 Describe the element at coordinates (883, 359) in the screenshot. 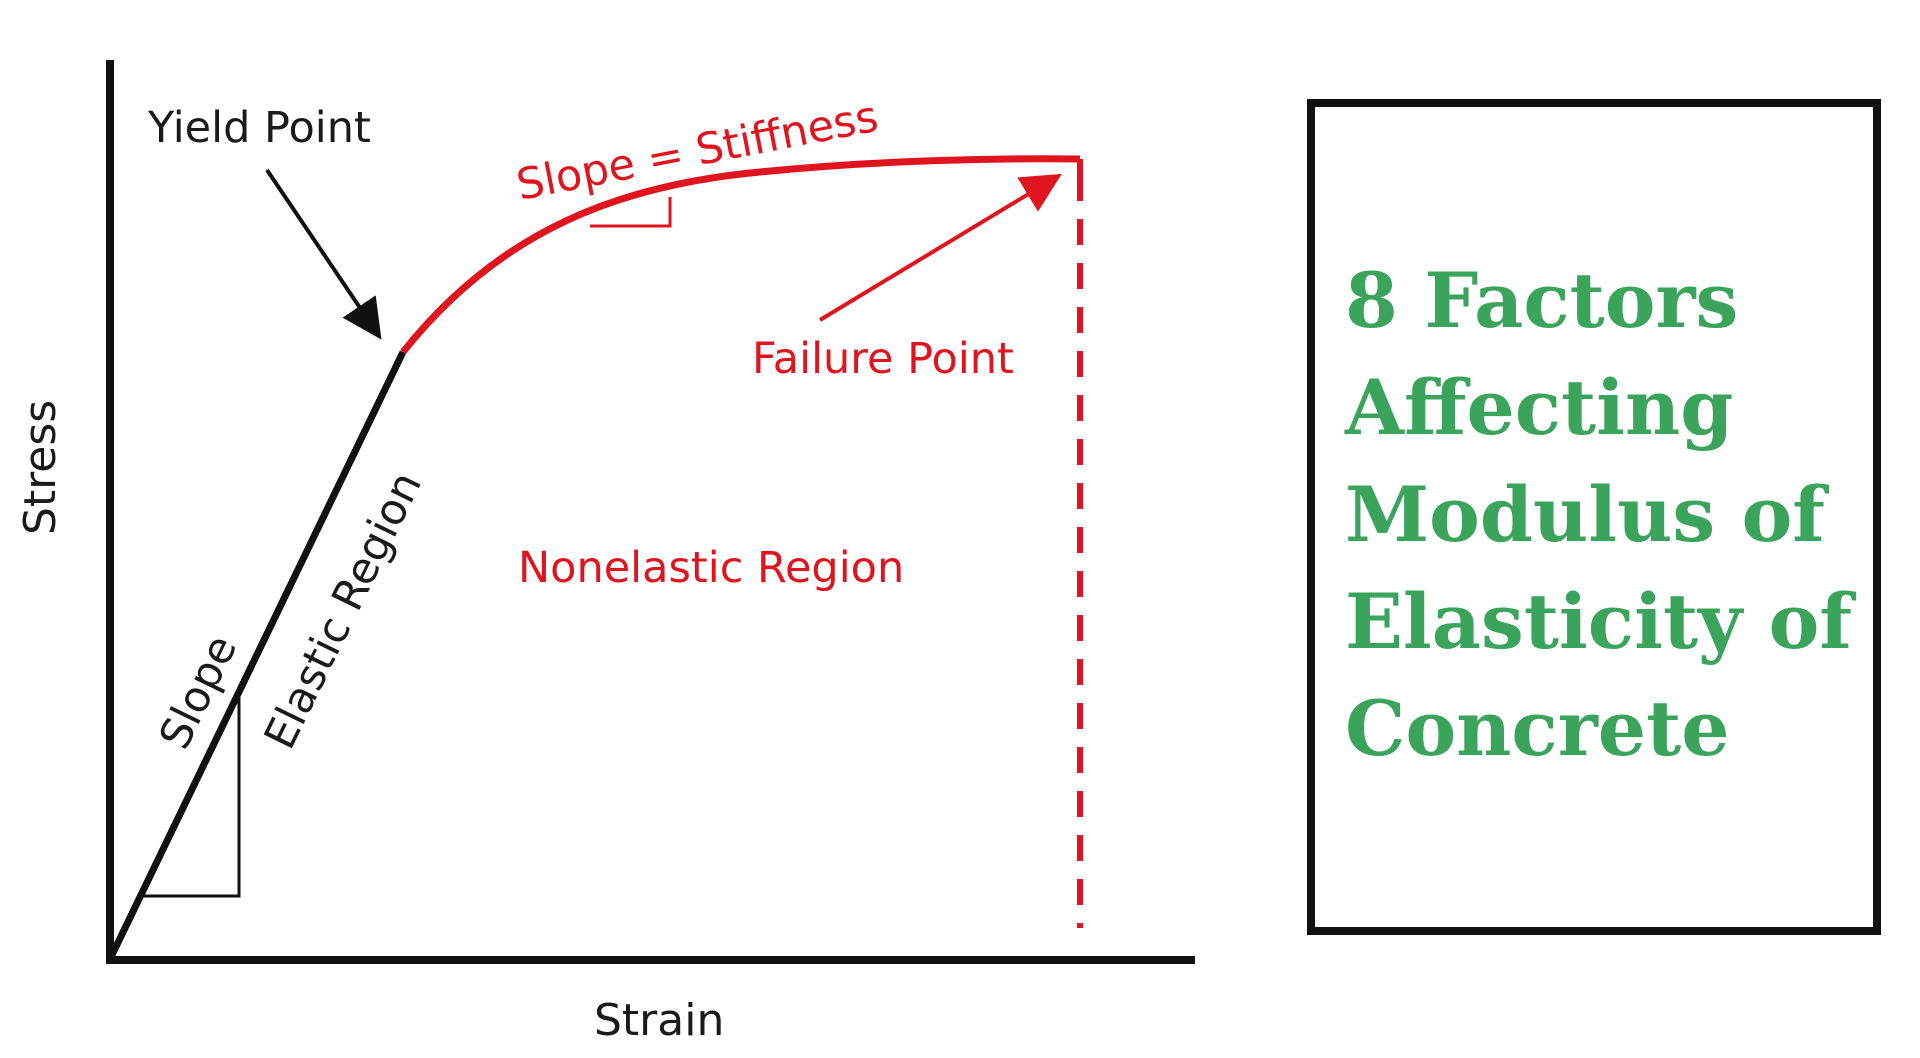

I see `failure-point-label: Failure Point` at that location.